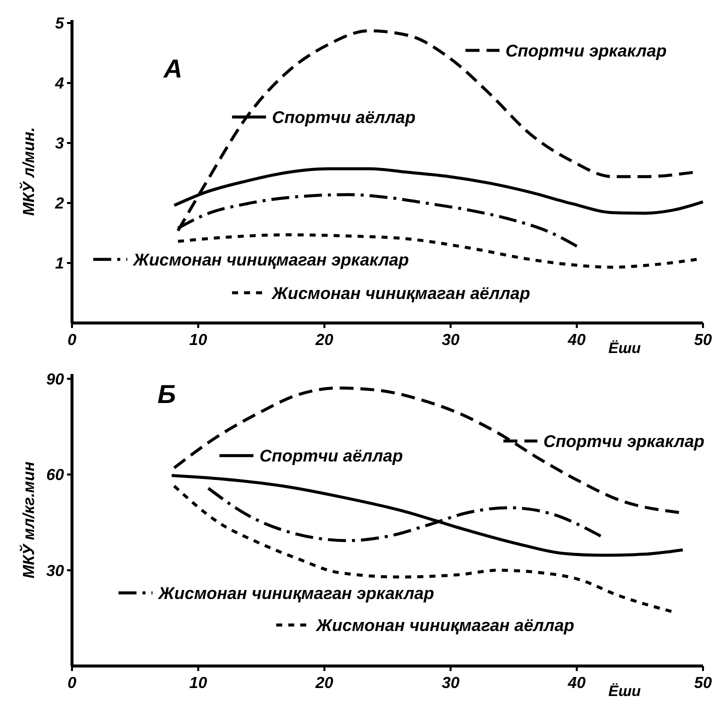  Describe the element at coordinates (59, 264) in the screenshot. I see `y-tick-label: 1` at that location.